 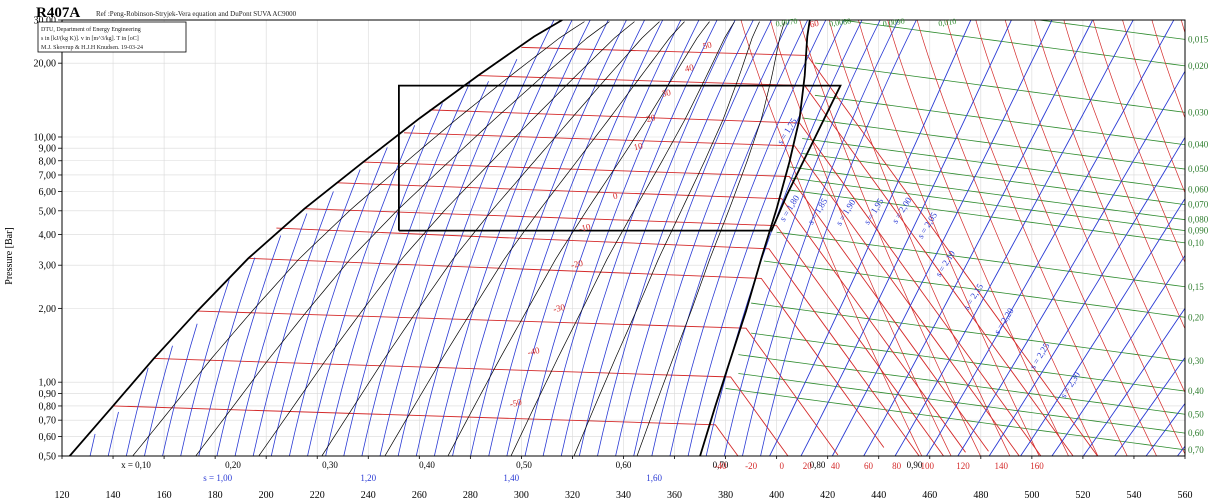 I want to click on x-tick-label: 280, so click(x=470, y=495).